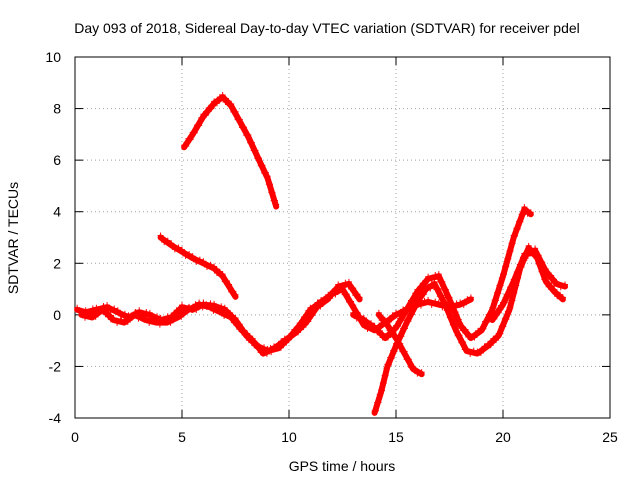  Describe the element at coordinates (57, 160) in the screenshot. I see `y-tick-label: 6` at that location.